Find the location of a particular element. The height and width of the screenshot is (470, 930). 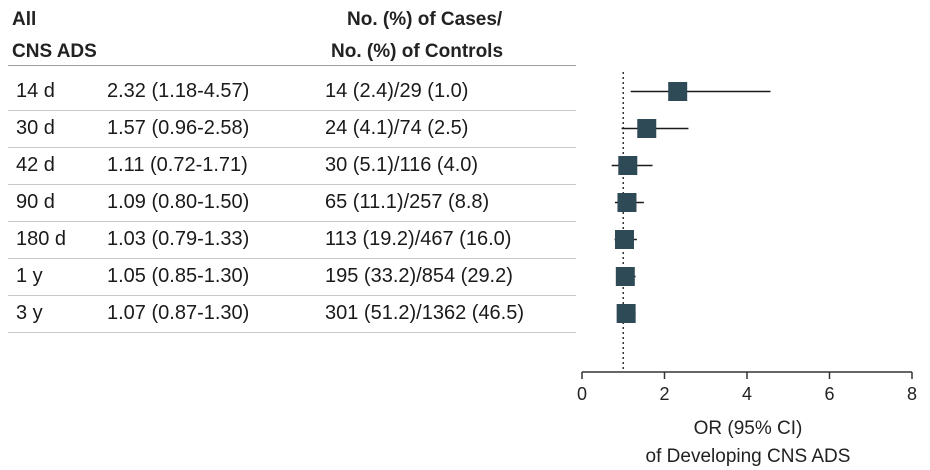

table-row: 14 d 2.32 (1.18-4.57) 14 (2.4)/29 (1.0) is located at coordinates (292, 92).